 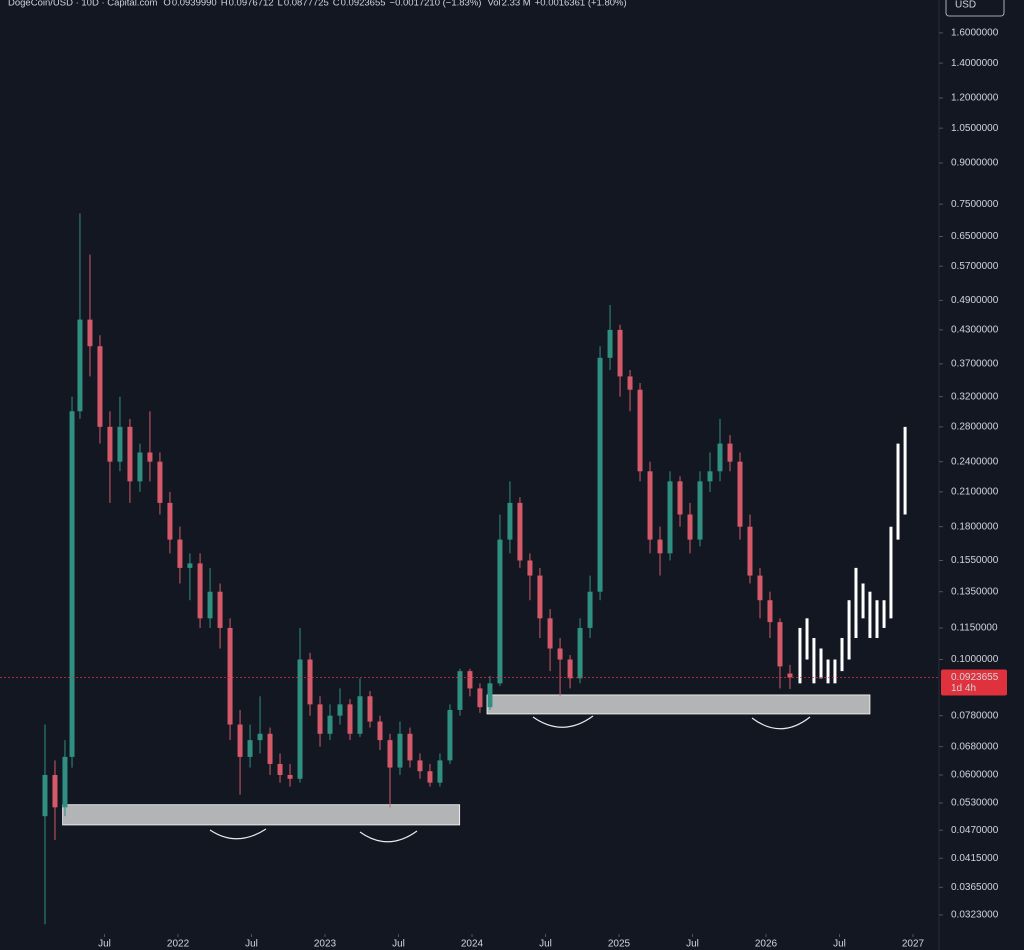 I want to click on y-tick-label: 1.0500000, so click(x=975, y=128).